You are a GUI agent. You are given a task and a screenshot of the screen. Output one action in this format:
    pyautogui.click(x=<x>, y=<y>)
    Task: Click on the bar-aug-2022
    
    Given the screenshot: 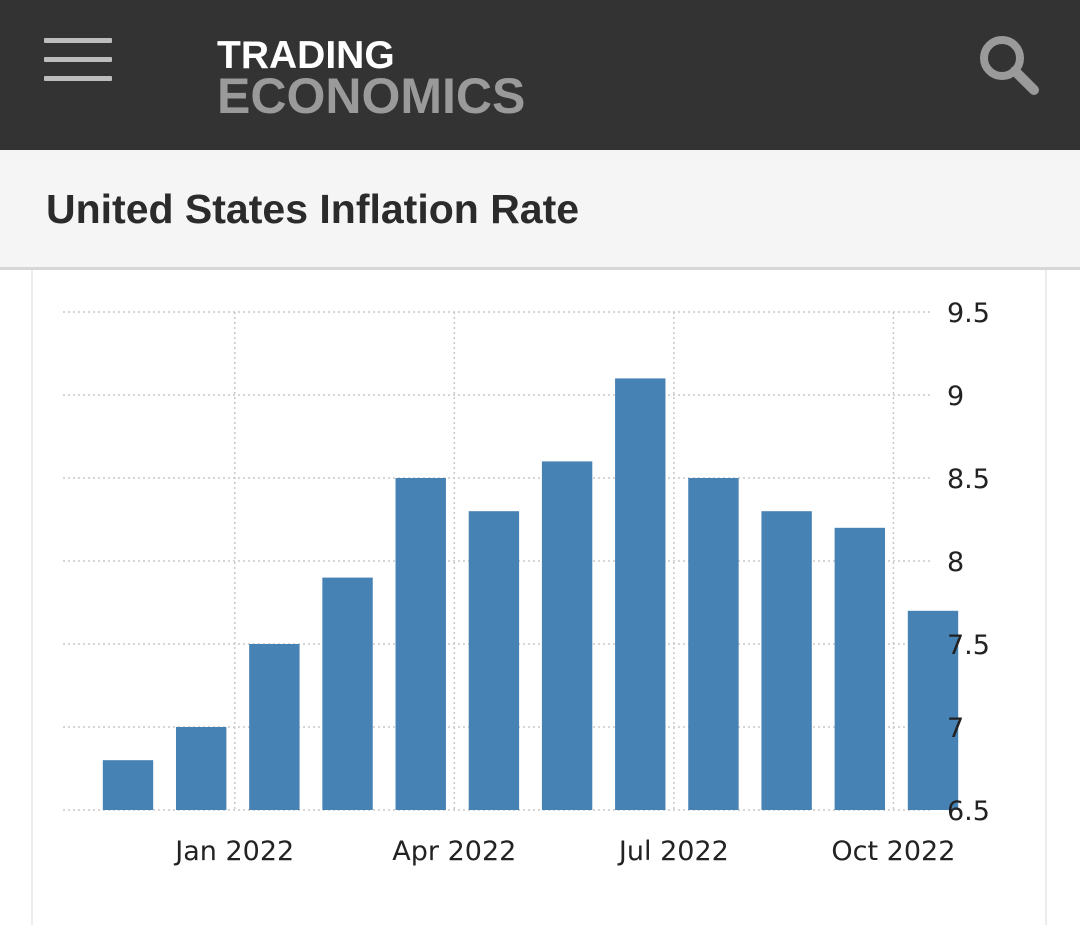 What is the action you would take?
    pyautogui.click(x=786, y=660)
    